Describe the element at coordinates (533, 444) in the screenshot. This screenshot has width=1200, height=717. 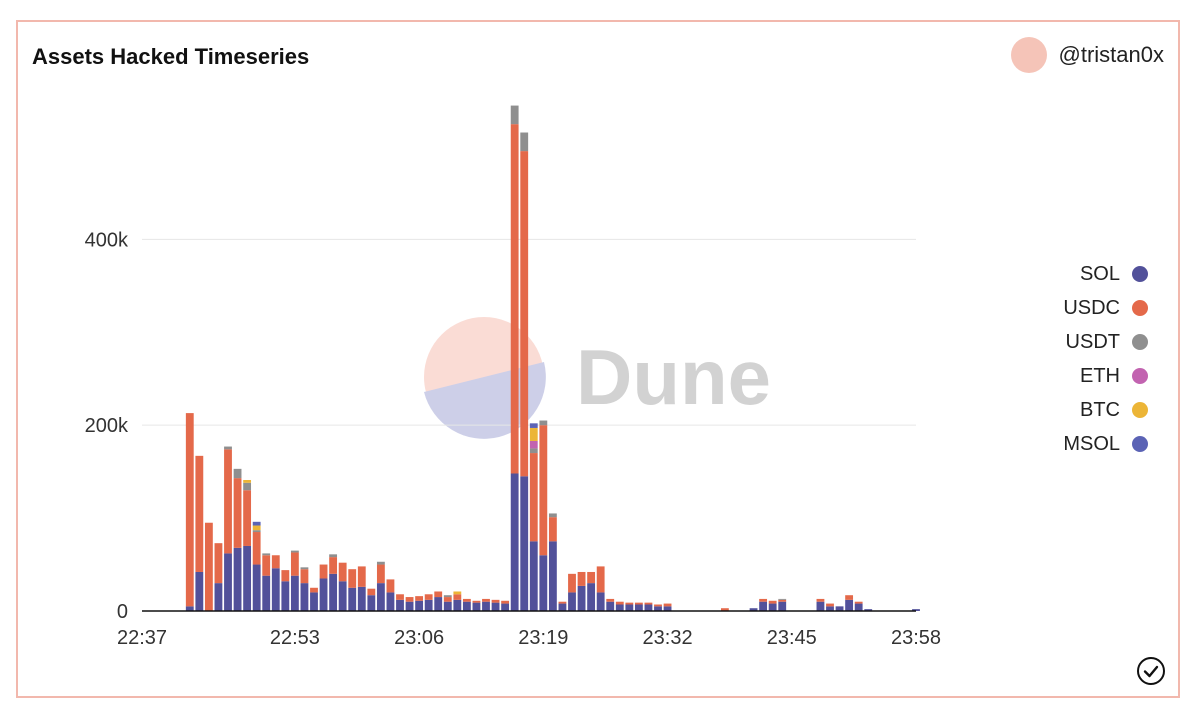
I see `bar-segment-eth` at that location.